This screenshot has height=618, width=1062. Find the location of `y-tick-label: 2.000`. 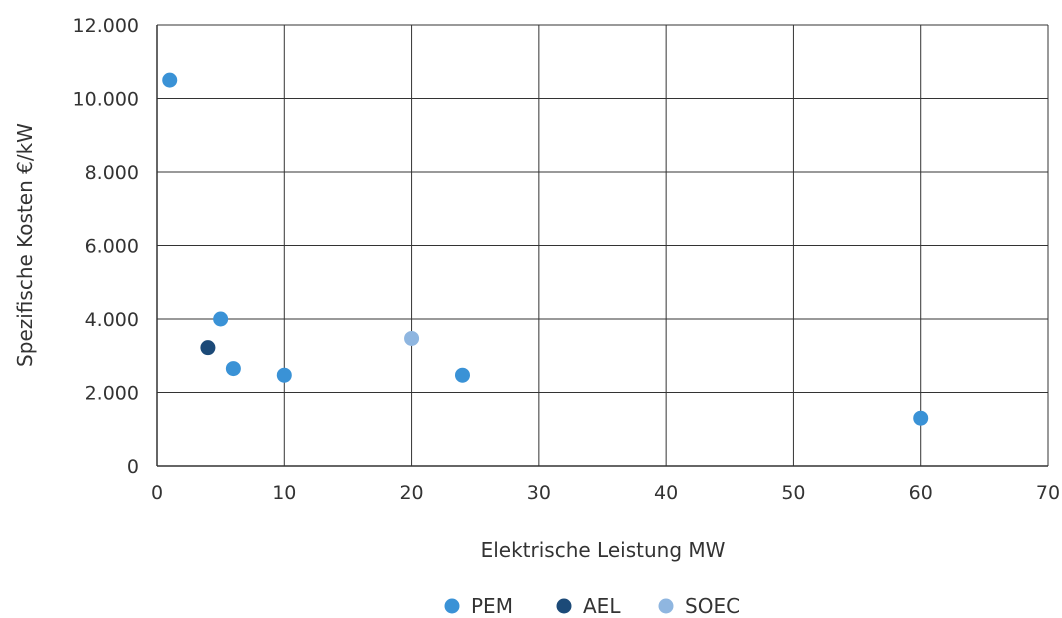

y-tick-label: 2.000 is located at coordinates (112, 394).